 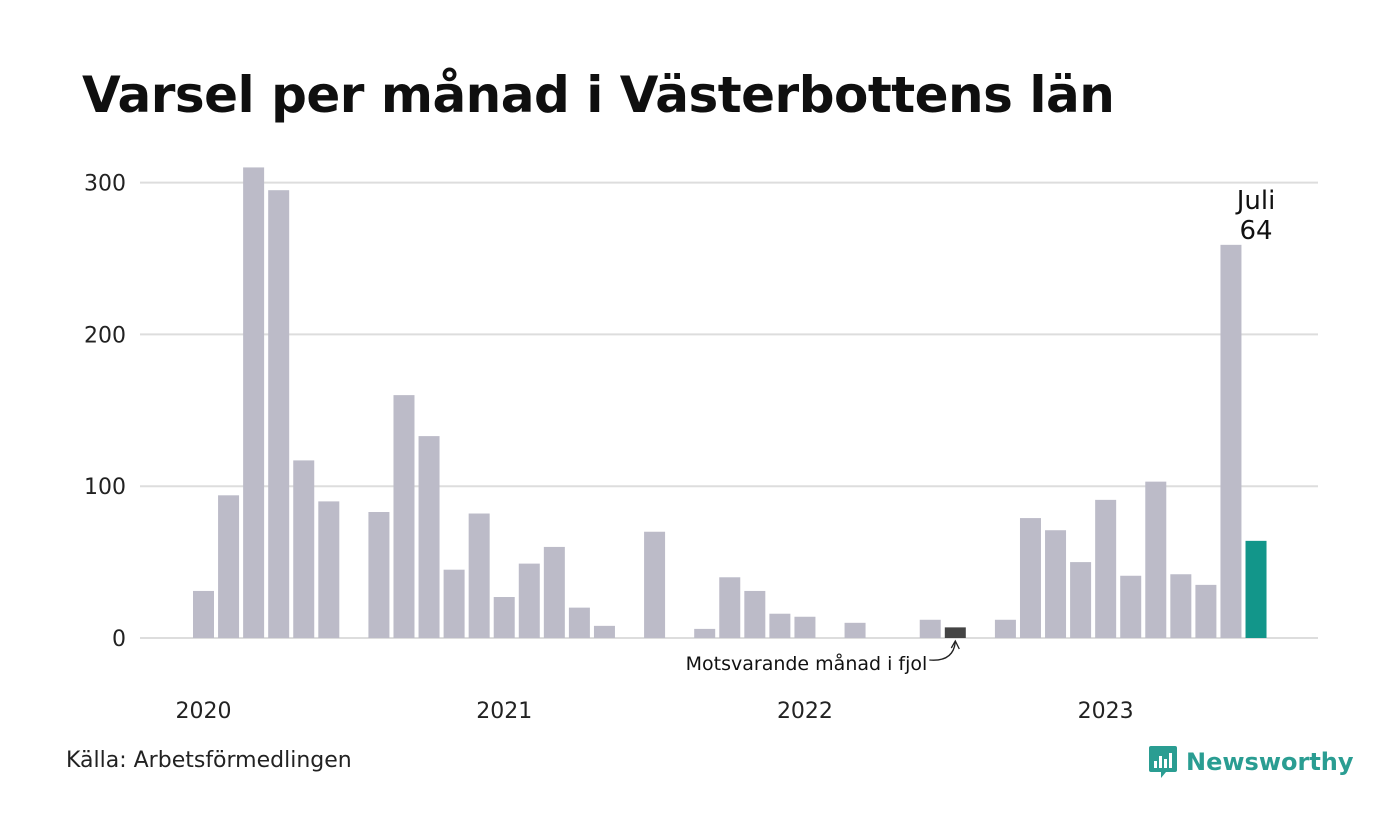 What do you see at coordinates (209, 760) in the screenshot?
I see `source-text: Källa: Arbetsförmedlingen` at bounding box center [209, 760].